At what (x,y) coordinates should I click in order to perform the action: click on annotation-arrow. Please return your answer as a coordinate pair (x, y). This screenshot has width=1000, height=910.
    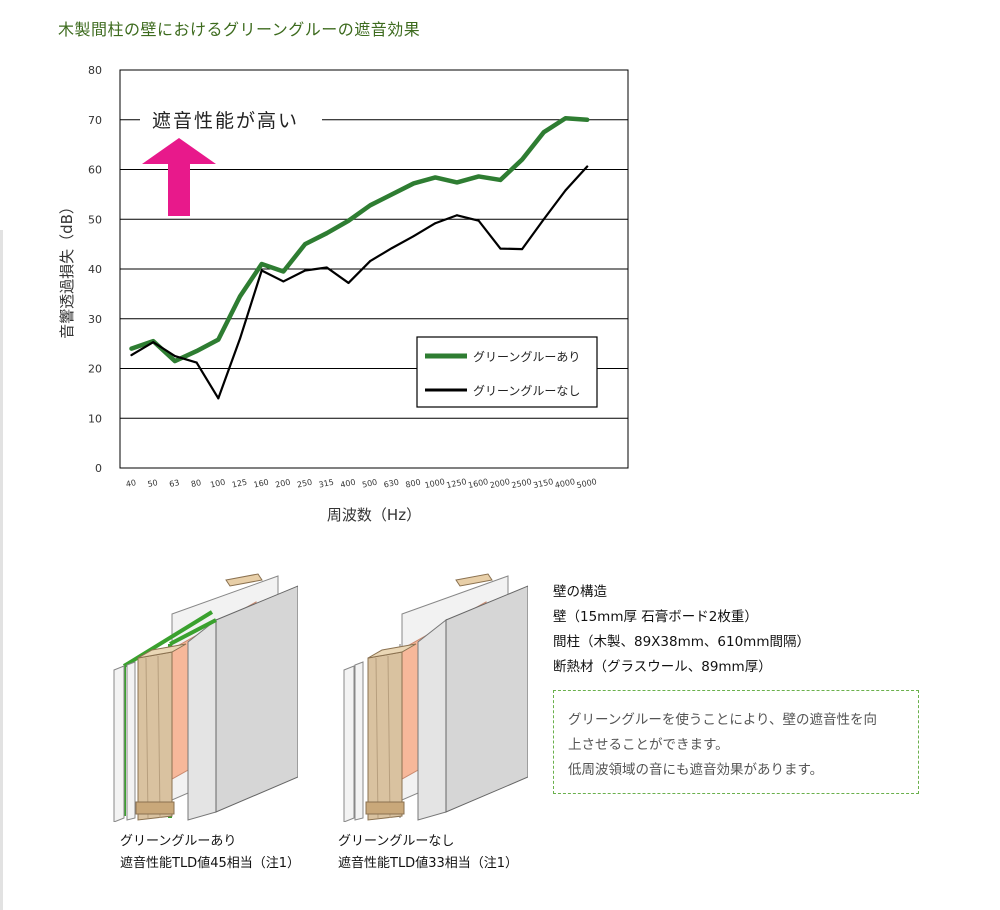
    Looking at the image, I should click on (179, 177).